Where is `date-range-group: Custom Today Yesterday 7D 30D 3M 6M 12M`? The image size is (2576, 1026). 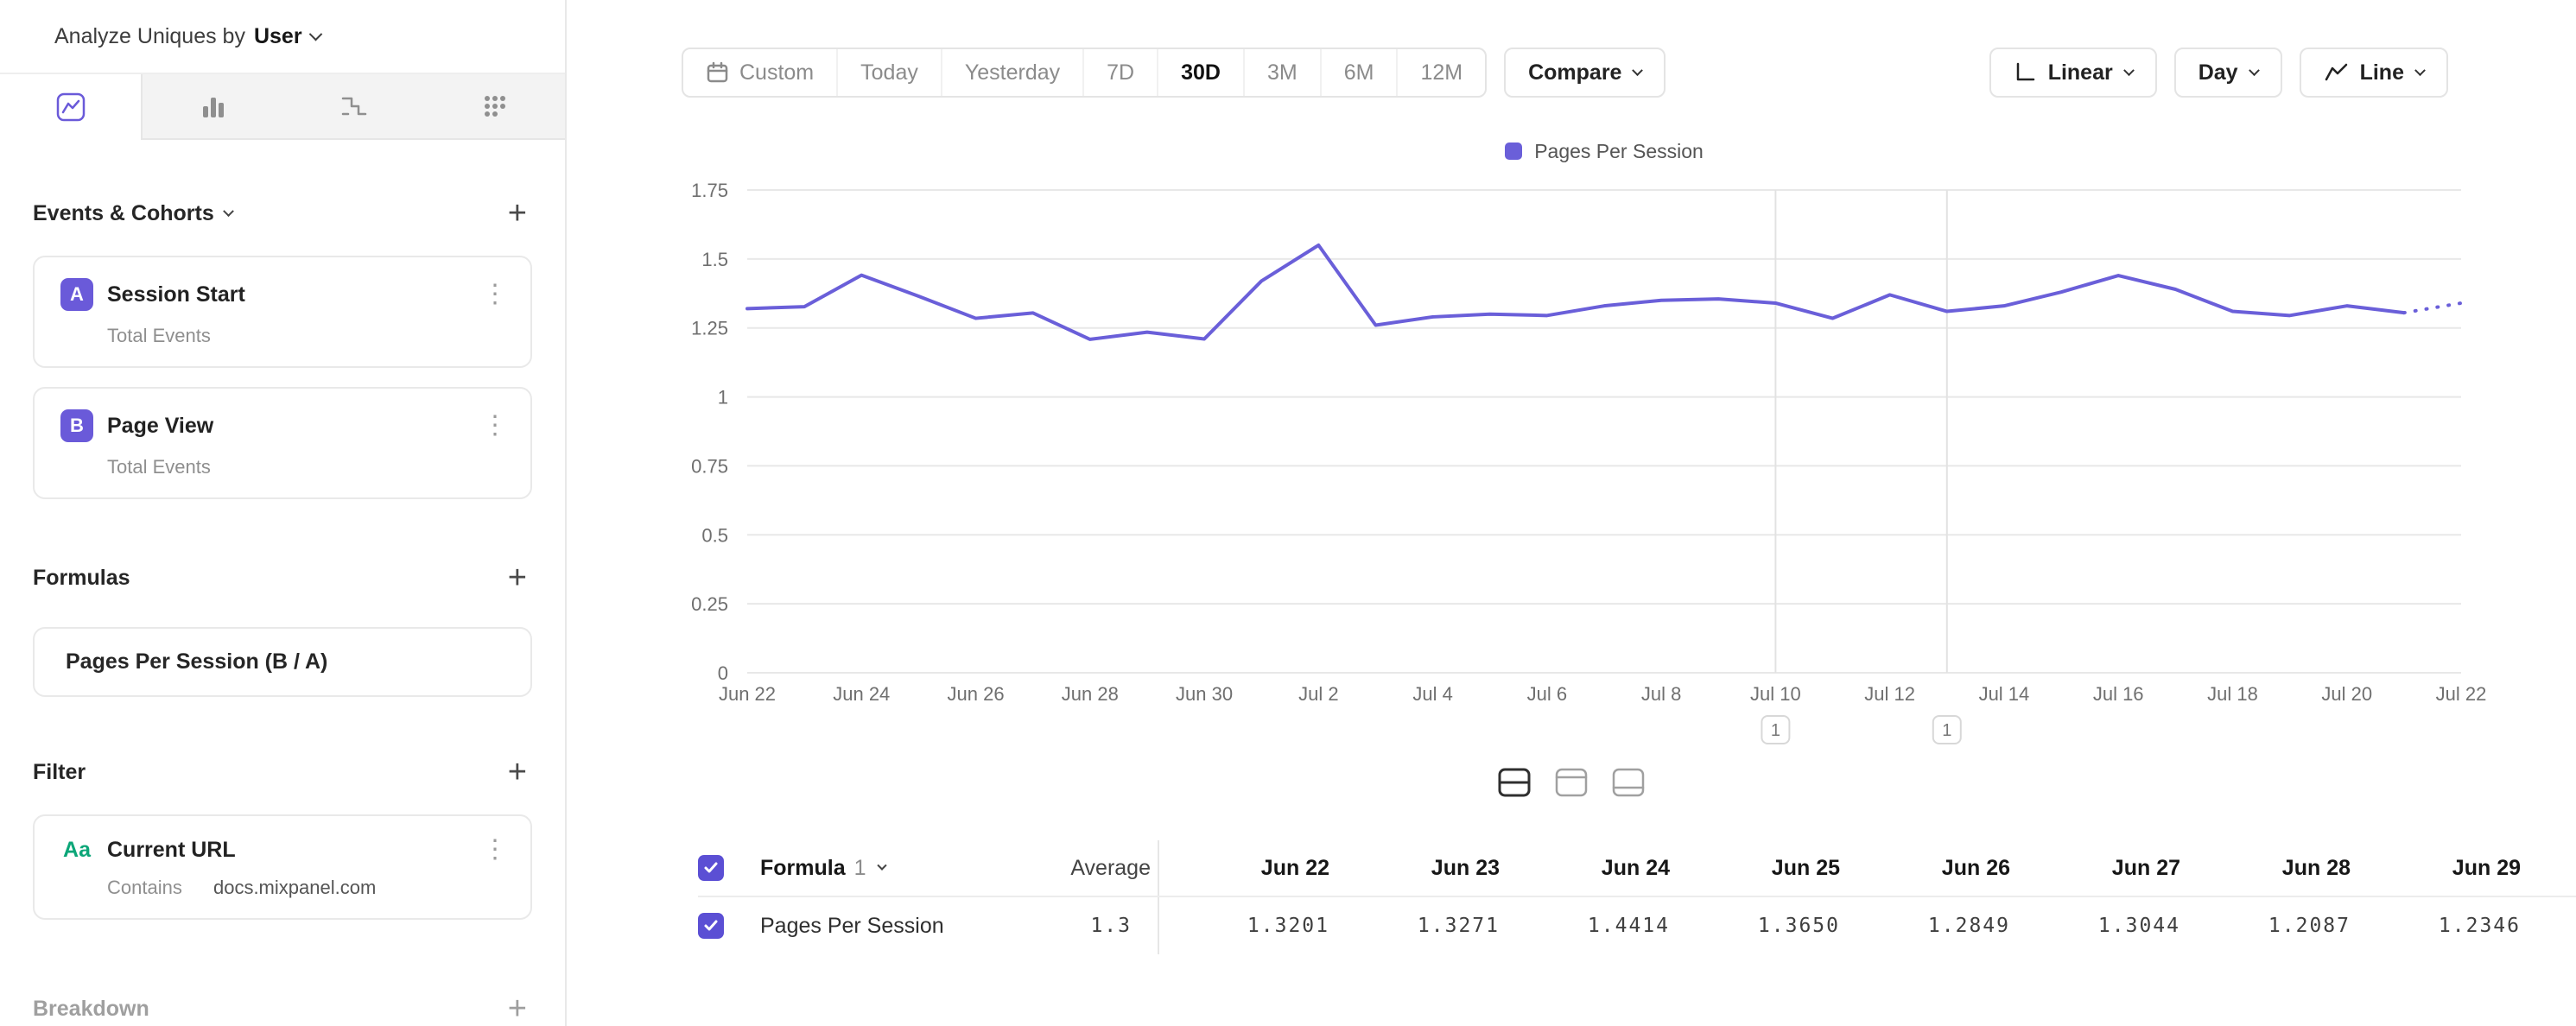 date-range-group: Custom Today Yesterday 7D 30D 3M 6M 12M is located at coordinates (1085, 73).